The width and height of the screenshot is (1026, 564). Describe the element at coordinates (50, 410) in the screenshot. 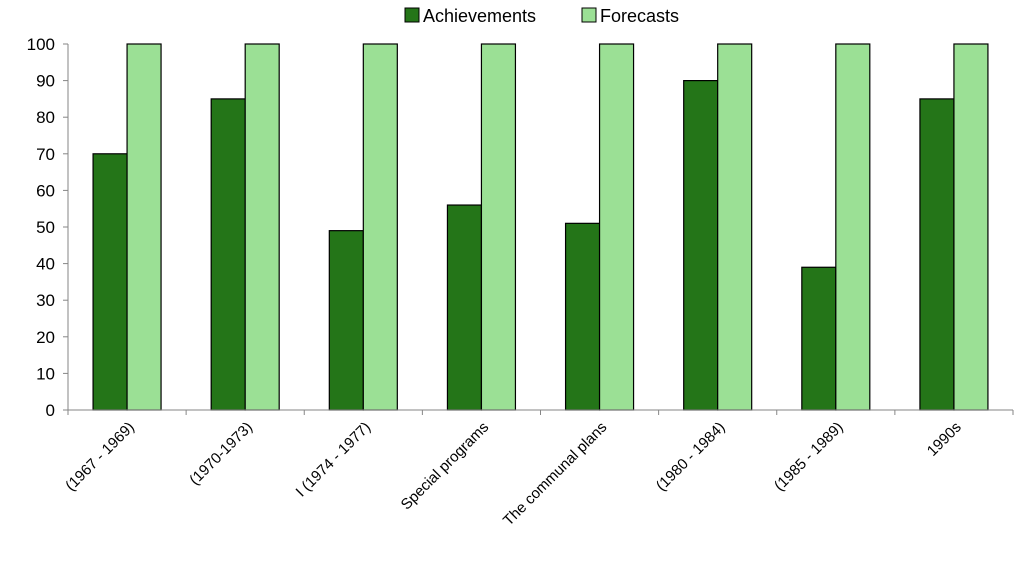

I see `y-tick-label: 0` at that location.